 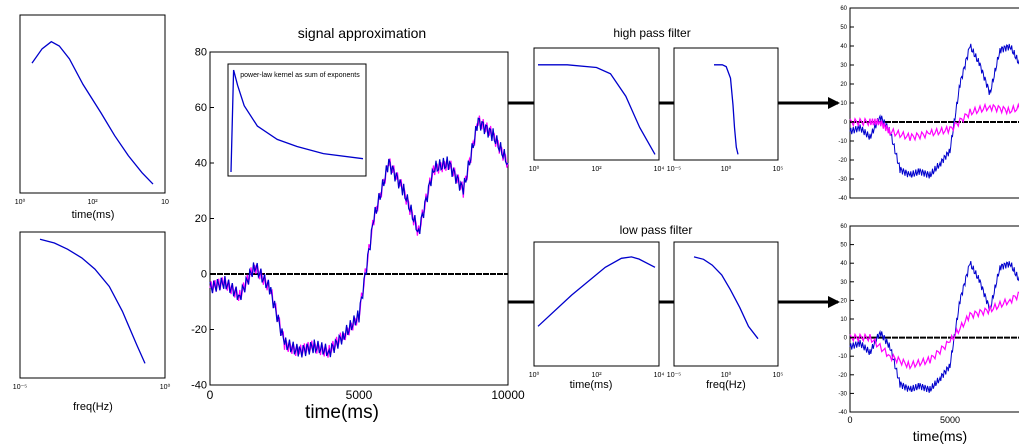 What do you see at coordinates (651, 33) in the screenshot?
I see `high-pass-title: high pass filter` at bounding box center [651, 33].